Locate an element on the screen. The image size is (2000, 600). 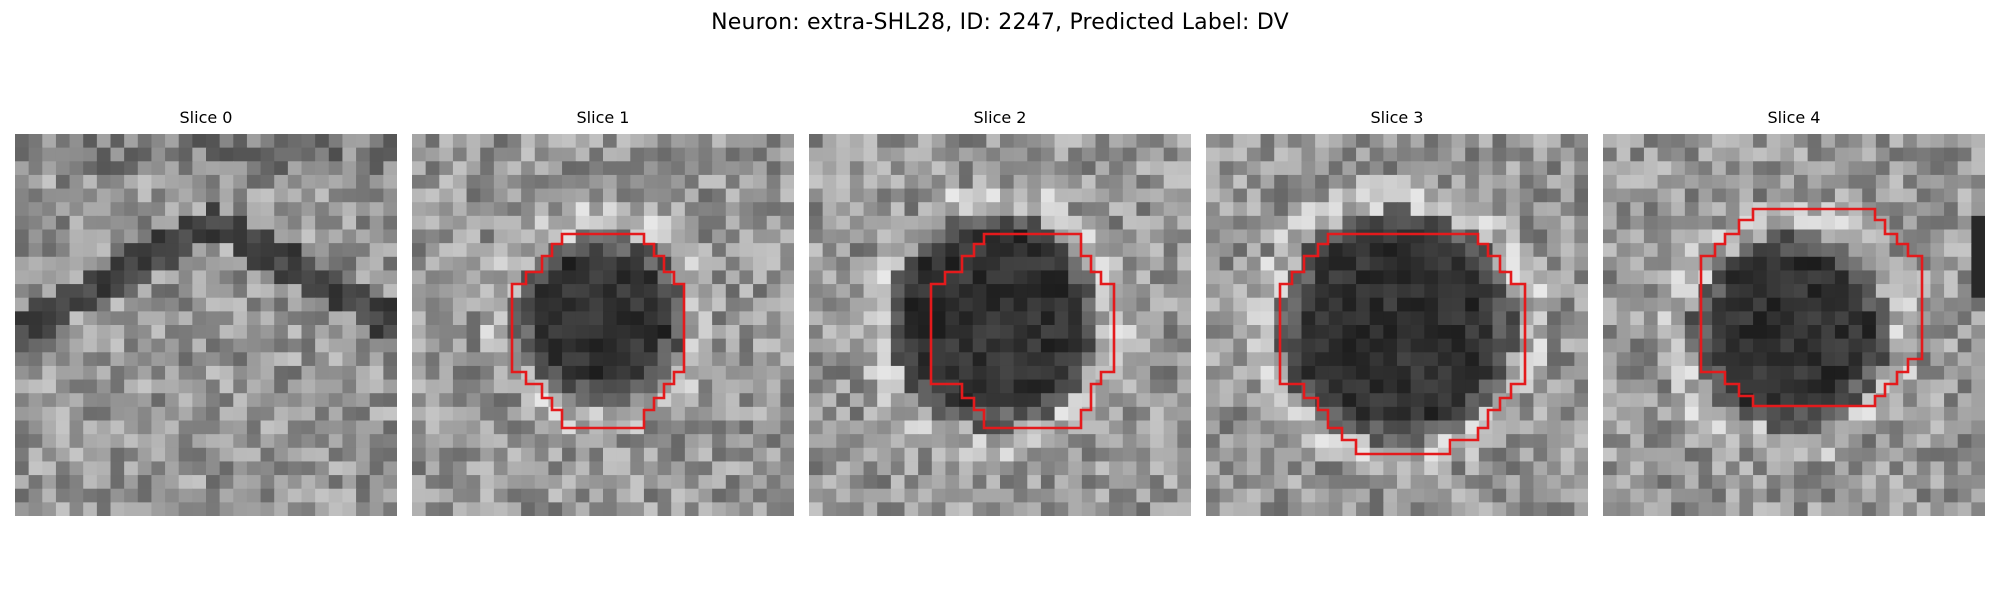
slice-panel-0: Slice 0 is located at coordinates (206, 312).